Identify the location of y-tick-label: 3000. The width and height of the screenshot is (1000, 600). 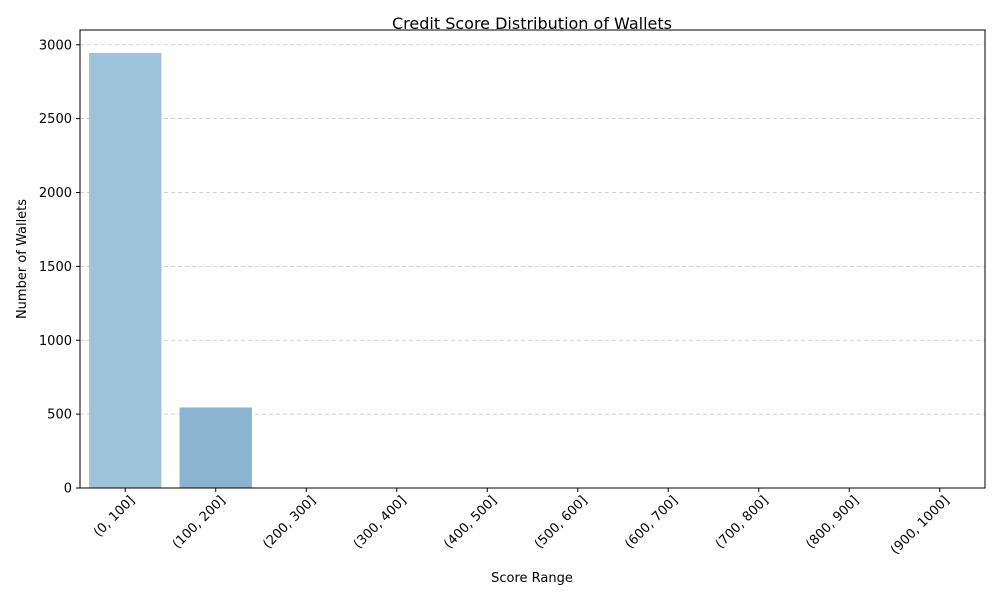
(55, 45).